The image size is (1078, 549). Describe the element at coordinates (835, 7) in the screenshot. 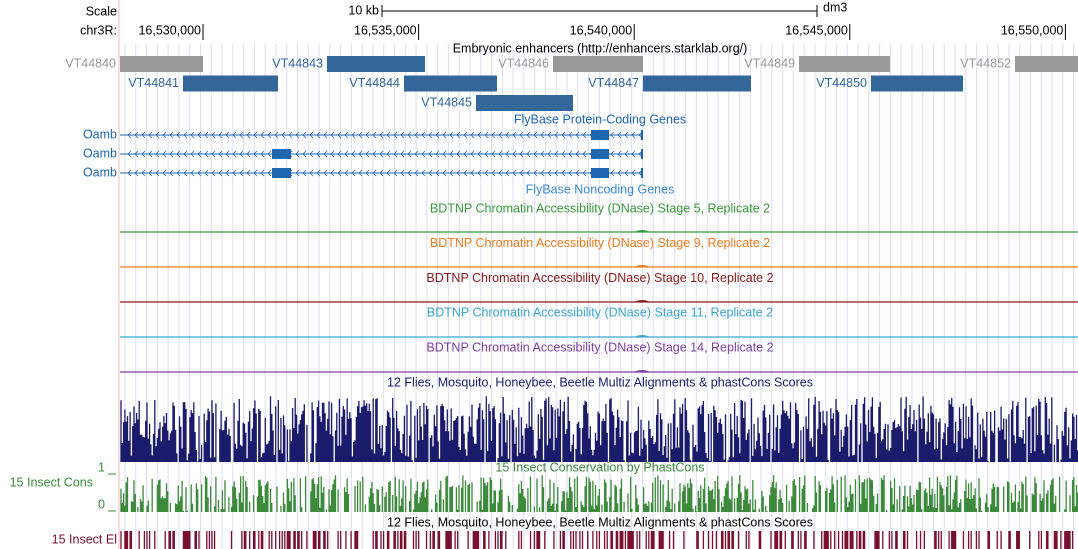

I see `assembly: dm3` at that location.